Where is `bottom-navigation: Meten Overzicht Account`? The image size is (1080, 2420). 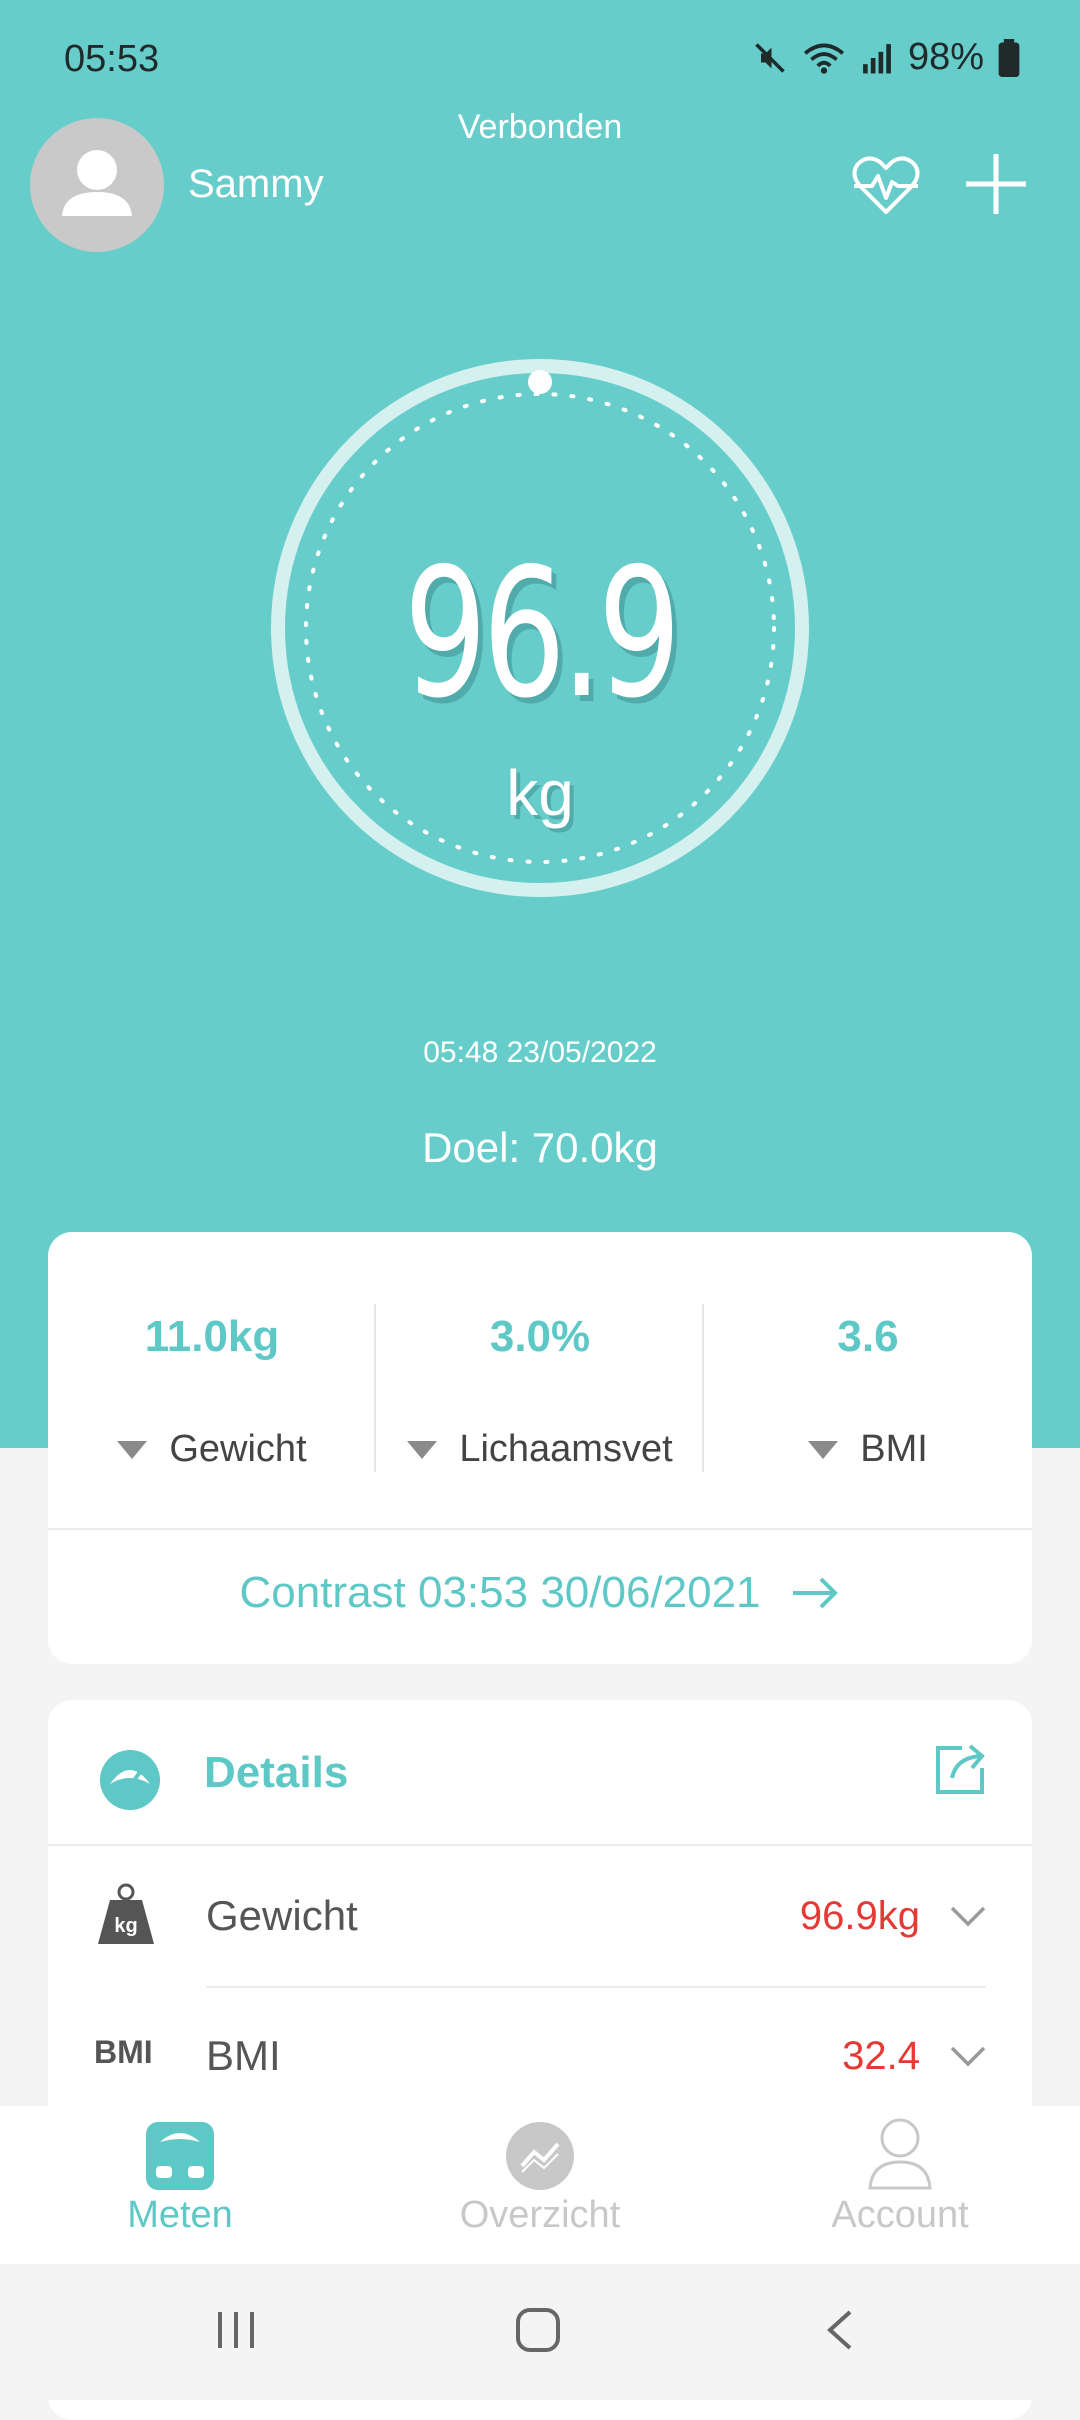
bottom-navigation: Meten Overzicht Account is located at coordinates (540, 2185).